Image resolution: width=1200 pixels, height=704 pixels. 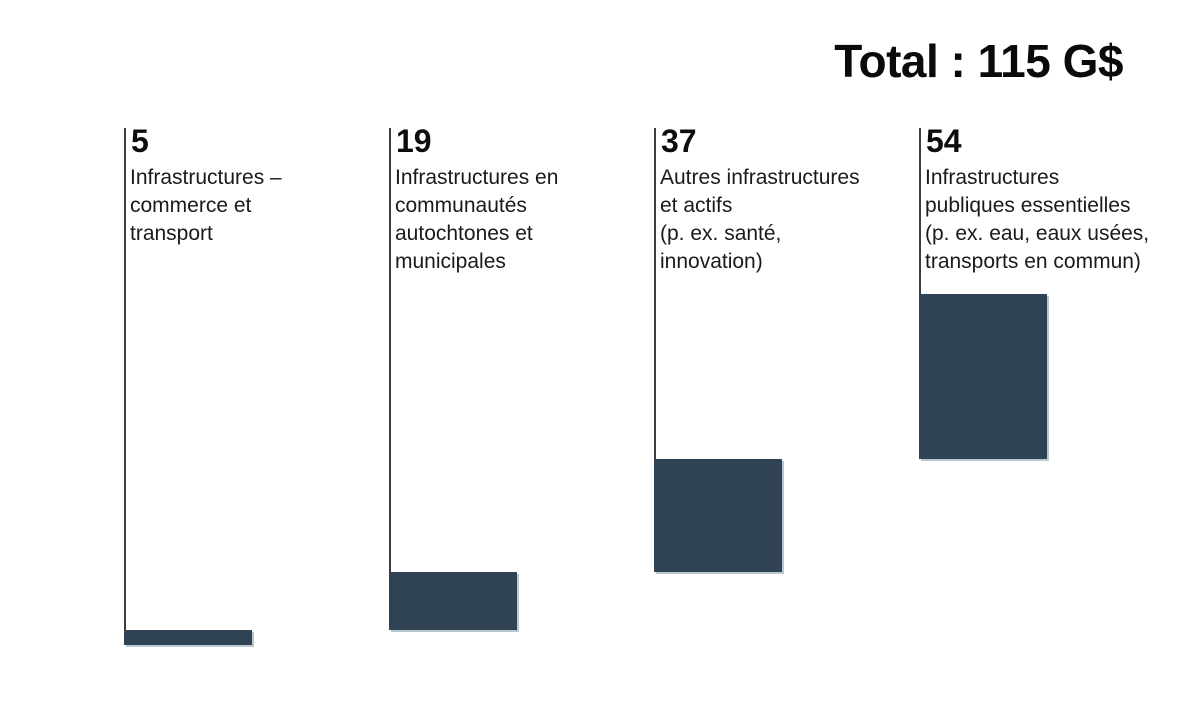 What do you see at coordinates (140, 141) in the screenshot?
I see `column-value: 5` at bounding box center [140, 141].